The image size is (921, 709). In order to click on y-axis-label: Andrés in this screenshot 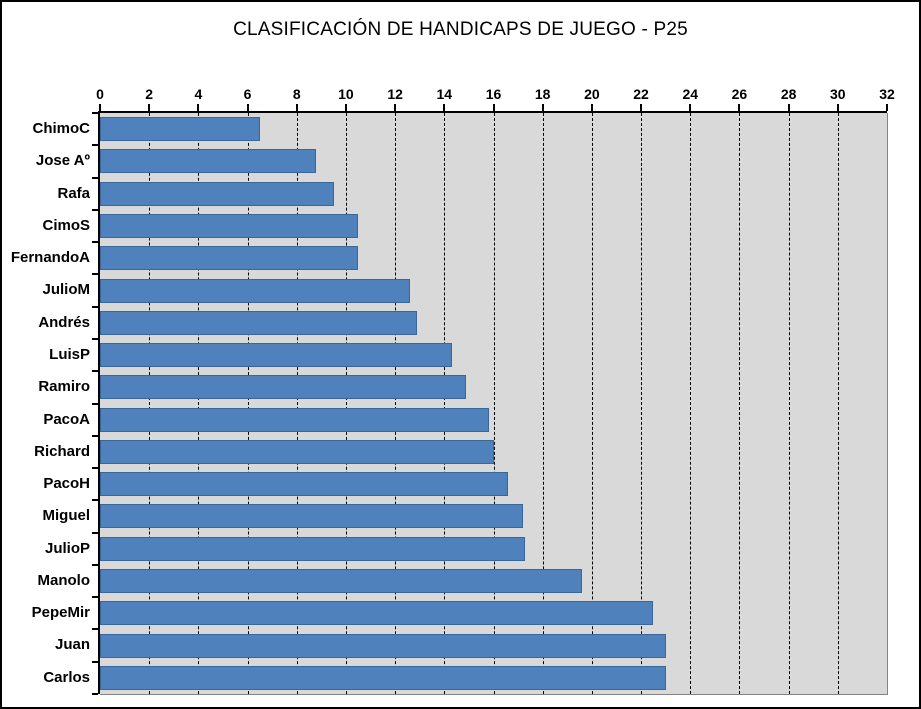, I will do `click(64, 322)`.